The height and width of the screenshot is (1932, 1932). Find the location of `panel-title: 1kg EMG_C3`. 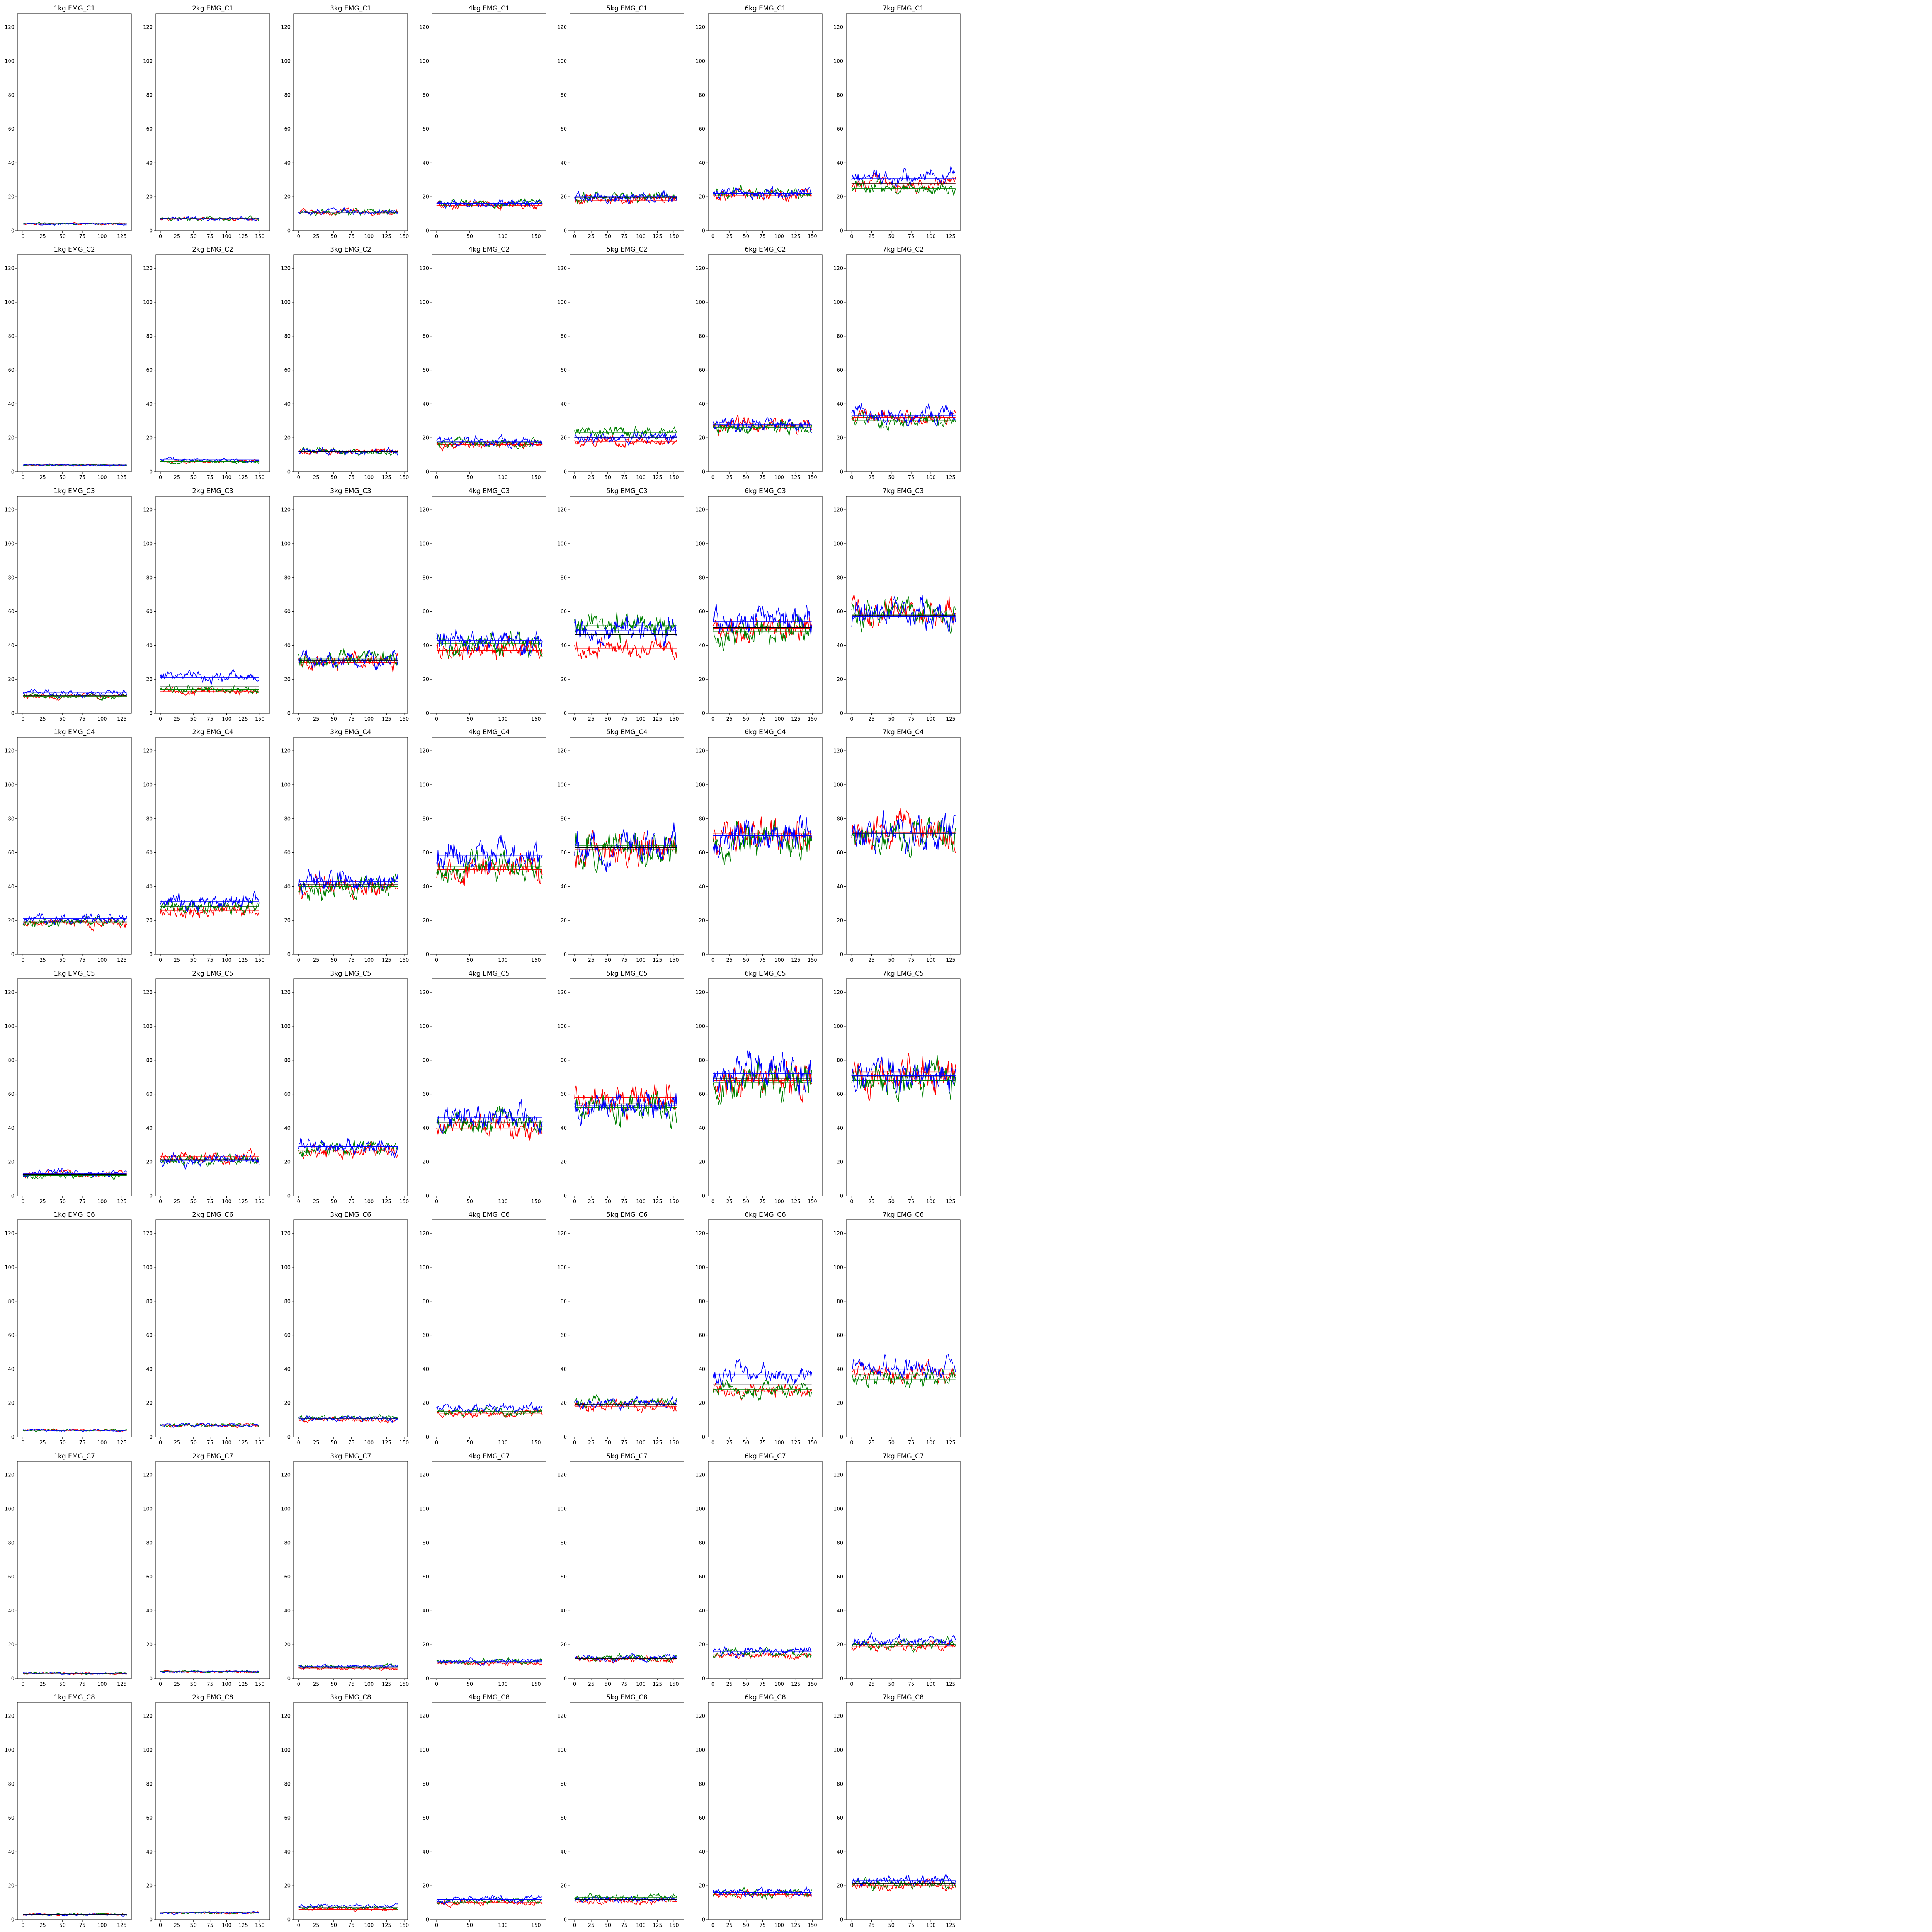

panel-title: 1kg EMG_C3 is located at coordinates (74, 491).